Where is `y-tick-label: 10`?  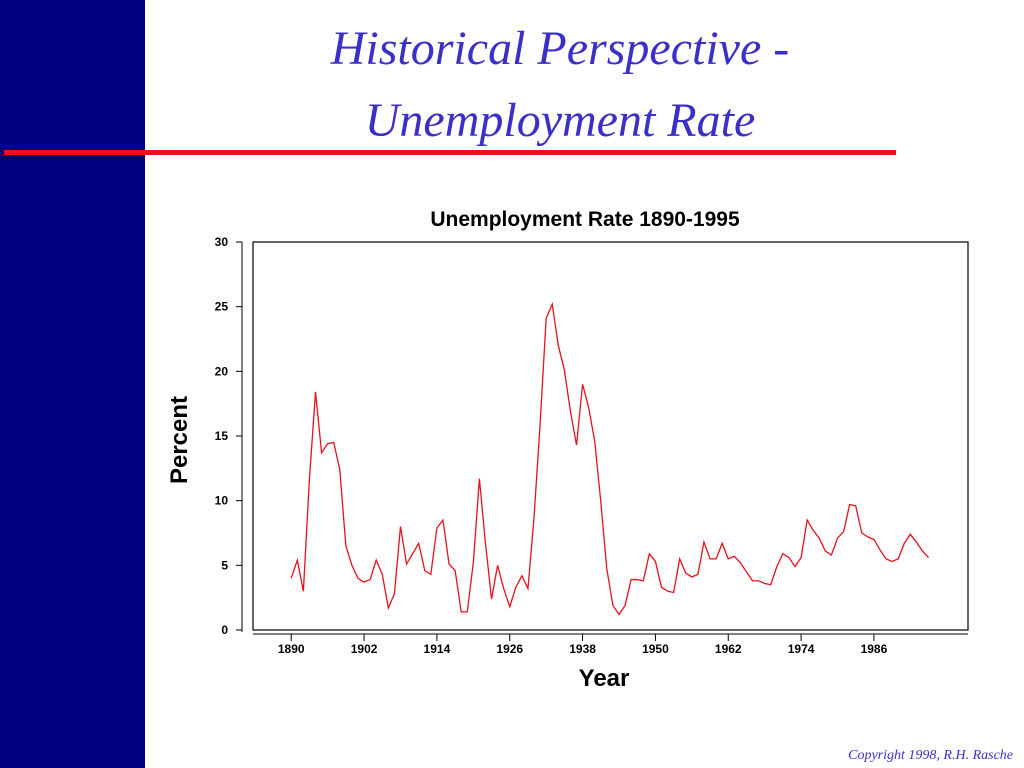 y-tick-label: 10 is located at coordinates (222, 501).